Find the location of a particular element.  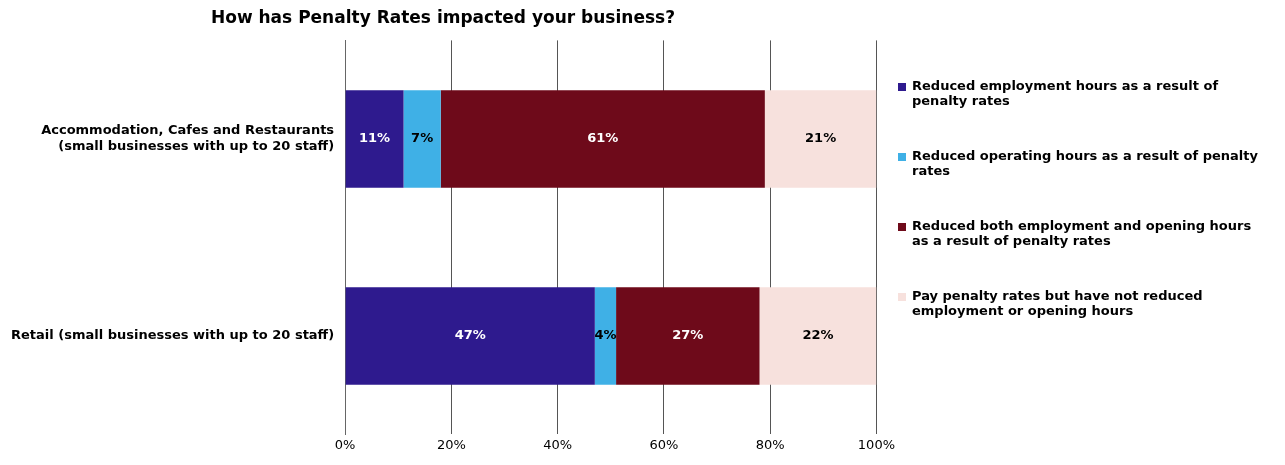

data-label: 61% is located at coordinates (603, 138).